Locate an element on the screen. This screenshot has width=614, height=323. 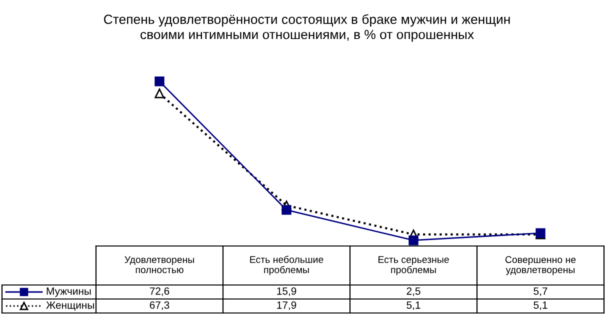
data-label: 17,9 is located at coordinates (286, 305).